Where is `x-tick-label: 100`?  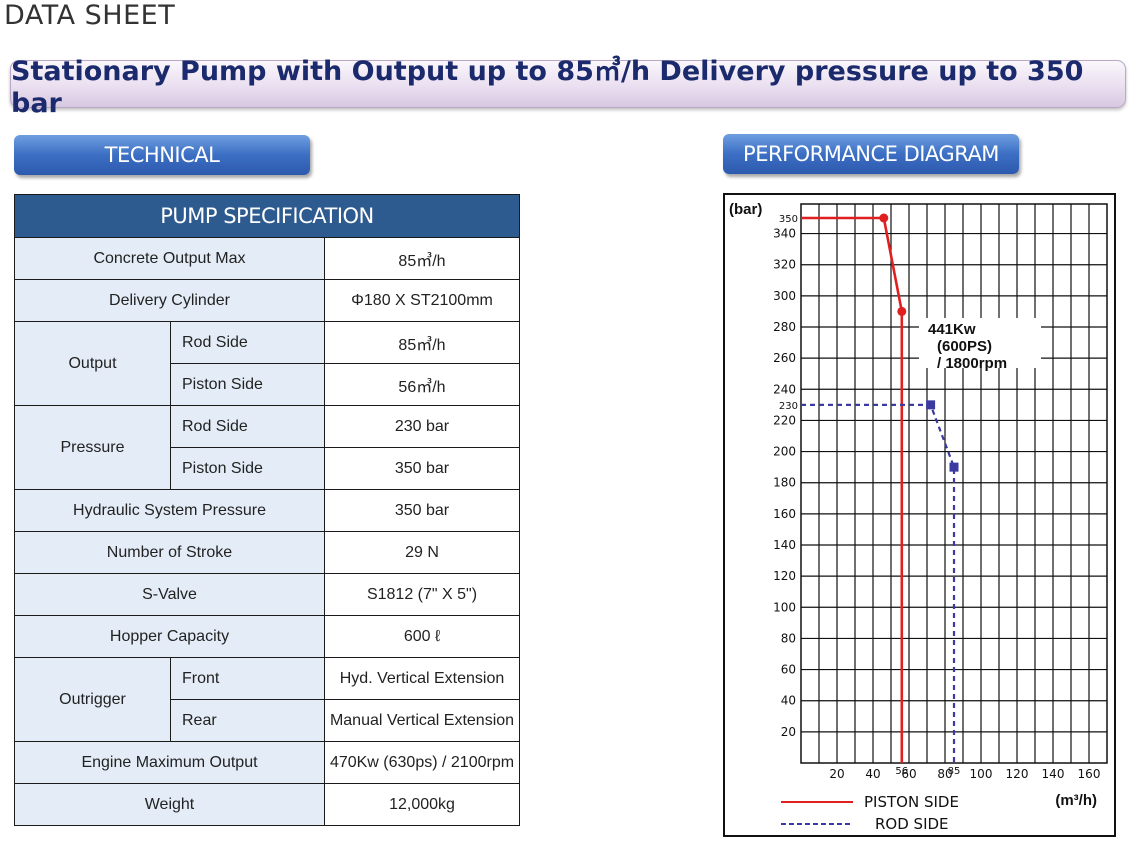
x-tick-label: 100 is located at coordinates (981, 774).